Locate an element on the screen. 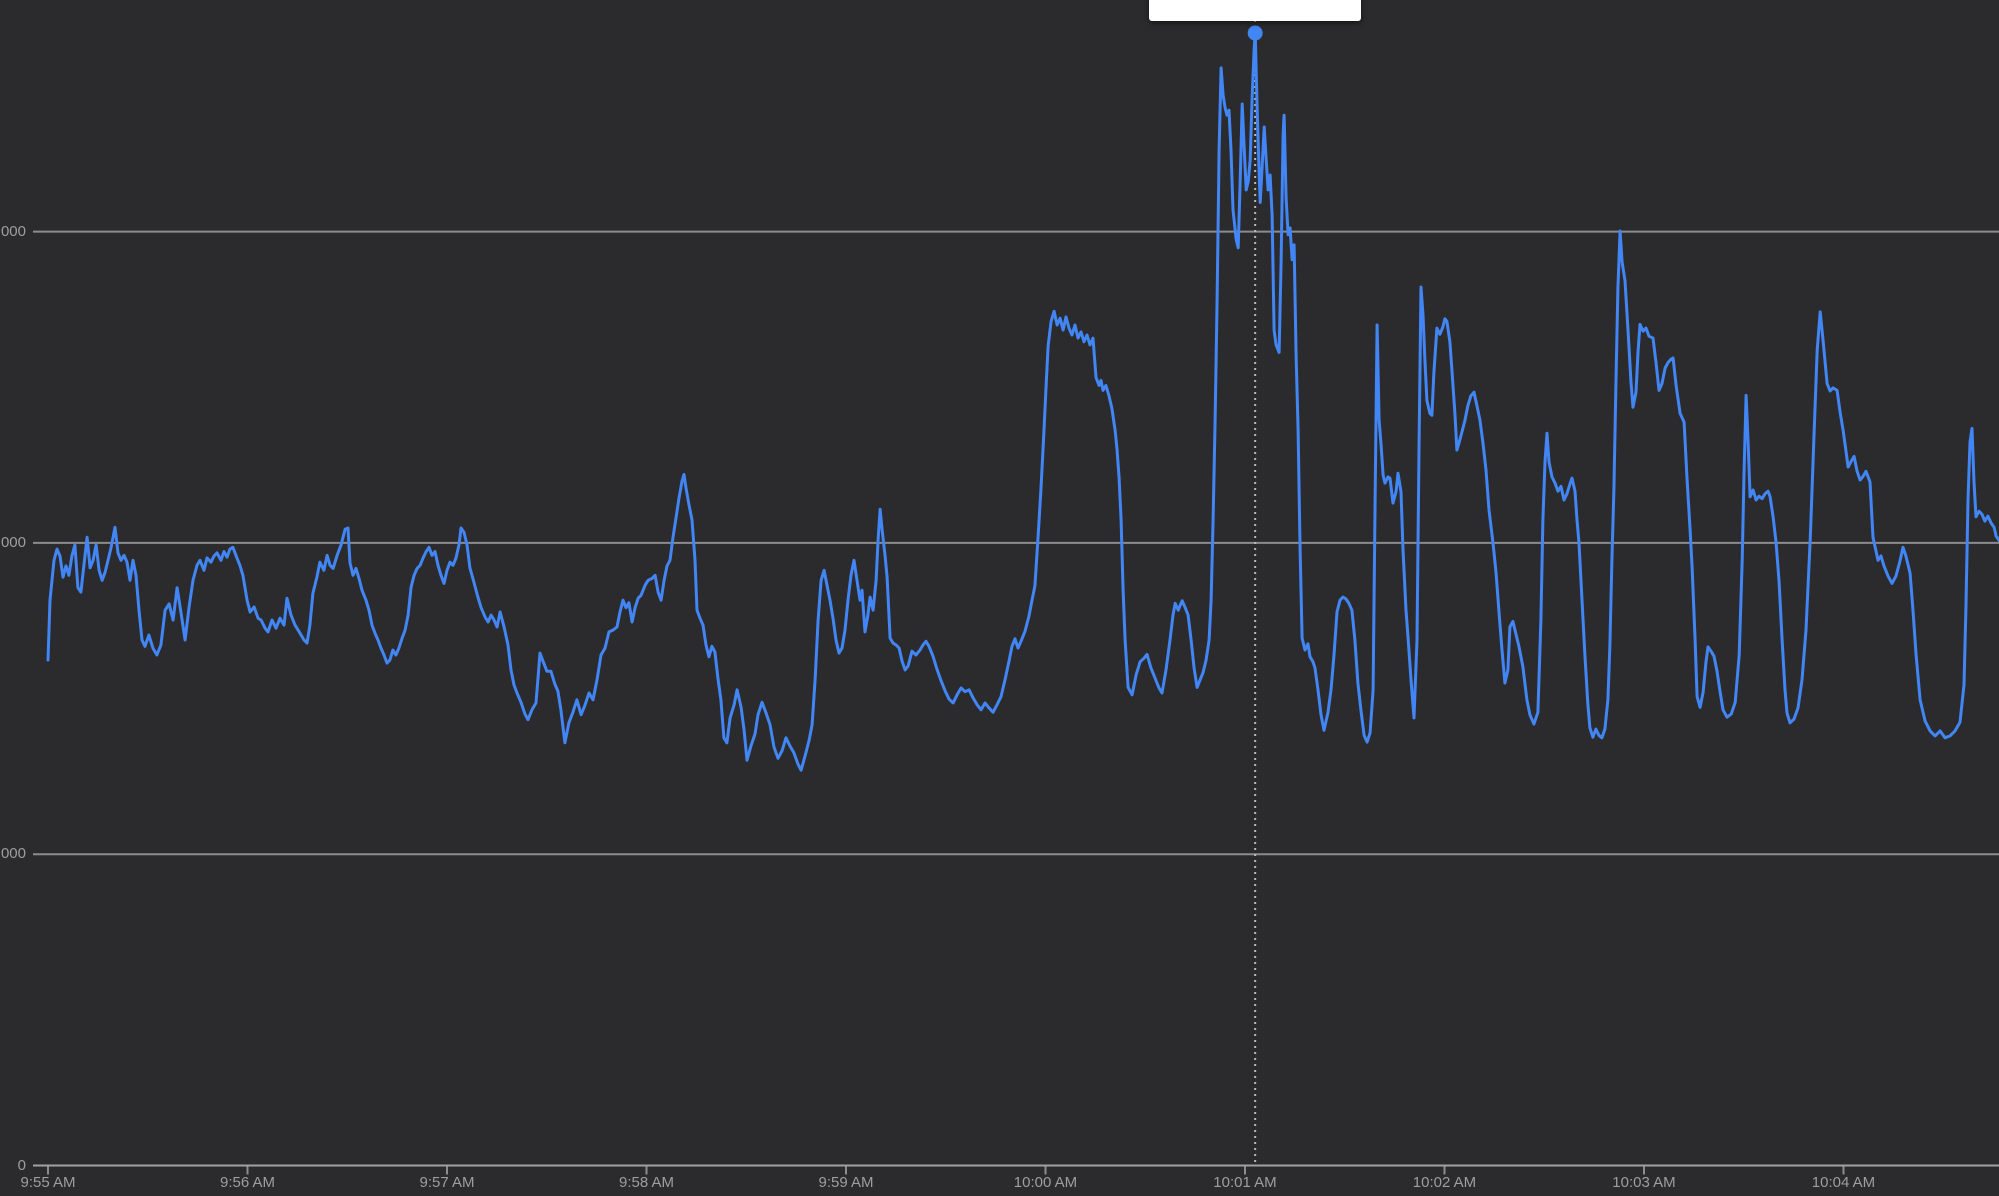  x-axis-tick-label: 9:56 AM is located at coordinates (247, 1182).